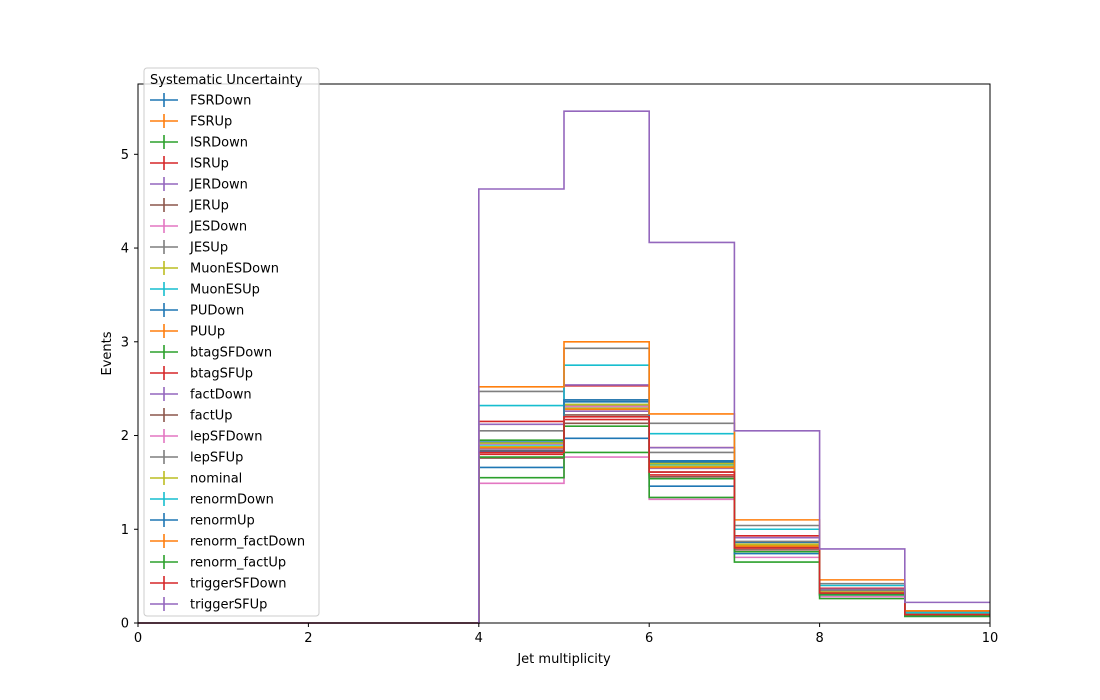 Image resolution: width=1100 pixels, height=700 pixels. I want to click on y-tick-label: 5, so click(125, 155).